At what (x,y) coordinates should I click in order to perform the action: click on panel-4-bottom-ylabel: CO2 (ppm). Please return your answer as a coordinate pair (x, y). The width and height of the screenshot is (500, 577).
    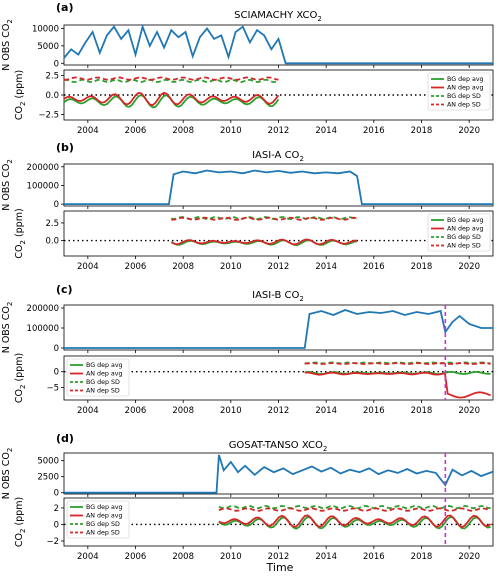
    Looking at the image, I should click on (20, 522).